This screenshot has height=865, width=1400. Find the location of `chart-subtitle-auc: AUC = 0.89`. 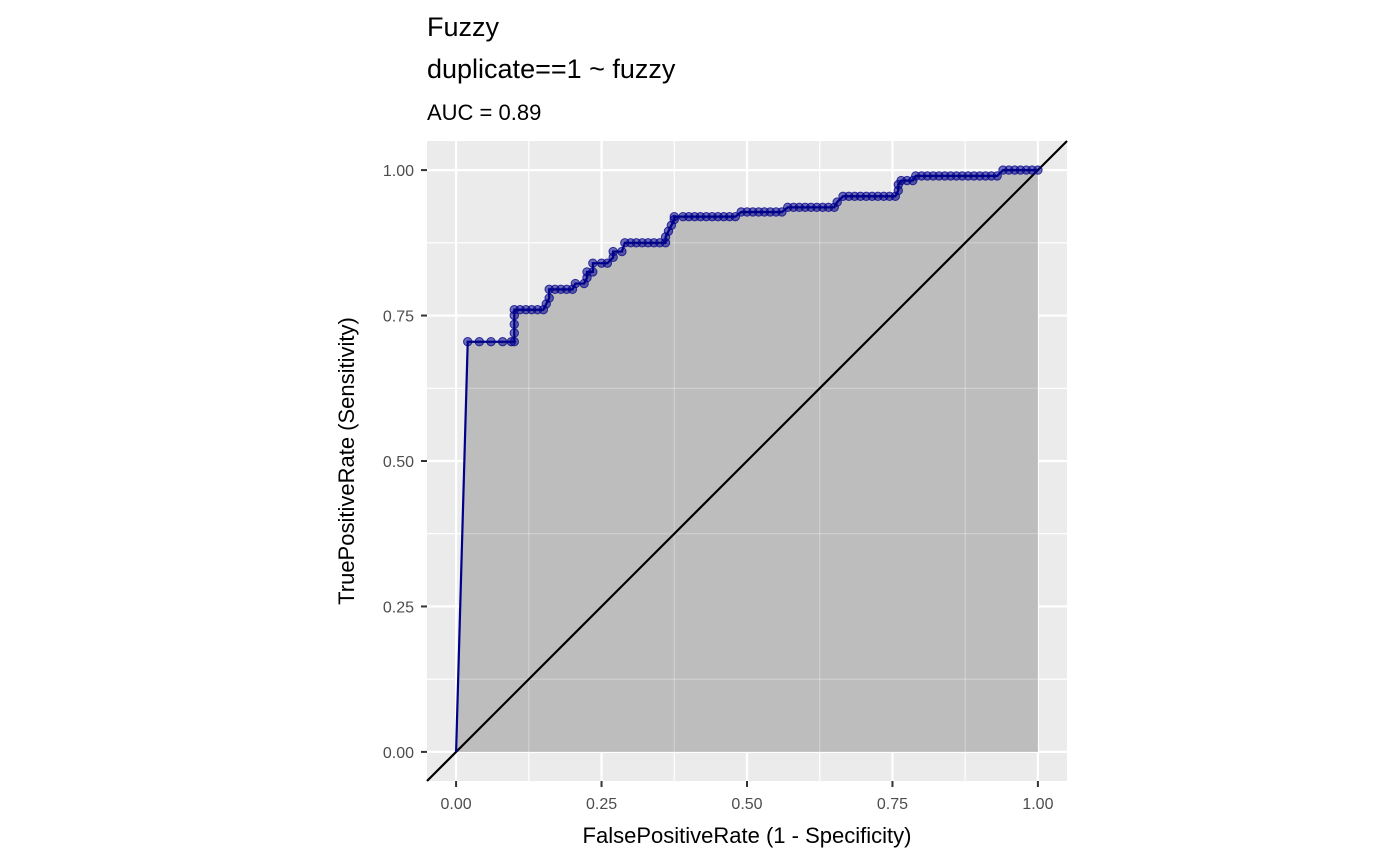

chart-subtitle-auc: AUC = 0.89 is located at coordinates (484, 112).